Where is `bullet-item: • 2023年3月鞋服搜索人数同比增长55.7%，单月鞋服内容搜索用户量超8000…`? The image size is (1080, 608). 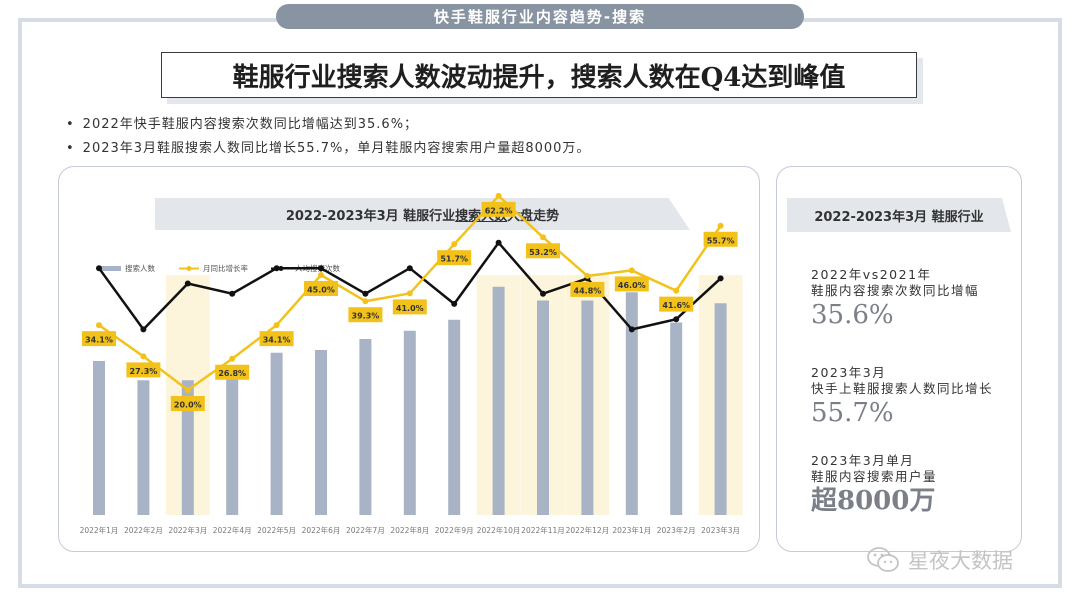 bullet-item: • 2023年3月鞋服搜索人数同比增长55.7%，单月鞋服内容搜索用户量超8000… is located at coordinates (328, 148).